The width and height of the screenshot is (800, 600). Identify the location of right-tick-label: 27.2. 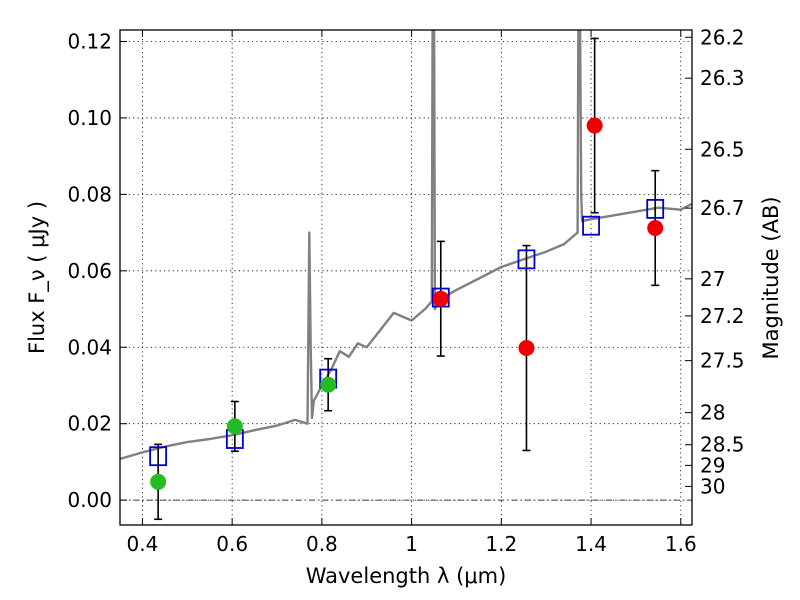
(722, 316).